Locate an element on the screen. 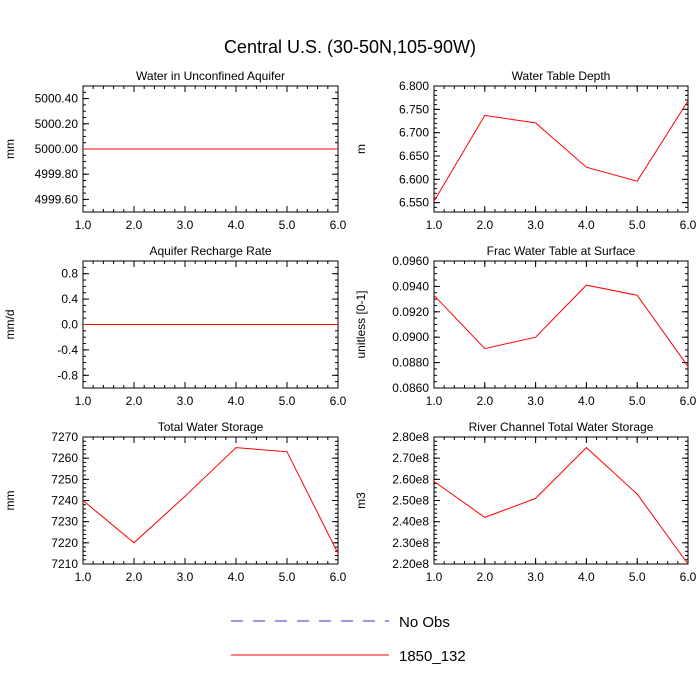 The image size is (700, 700). legend-label: No Obs is located at coordinates (424, 622).